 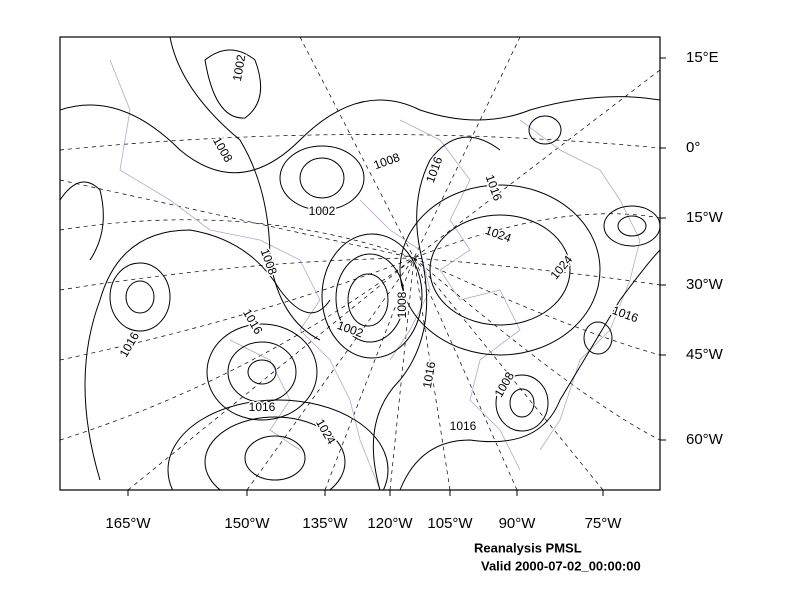 I want to click on lon-label: 165°W, so click(x=128, y=523).